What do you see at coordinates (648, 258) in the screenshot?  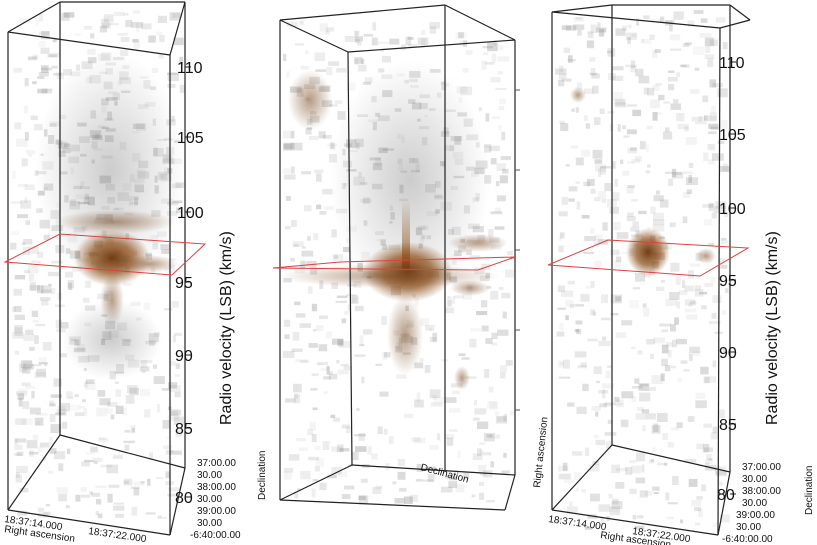 I see `velocity-slice-plane` at bounding box center [648, 258].